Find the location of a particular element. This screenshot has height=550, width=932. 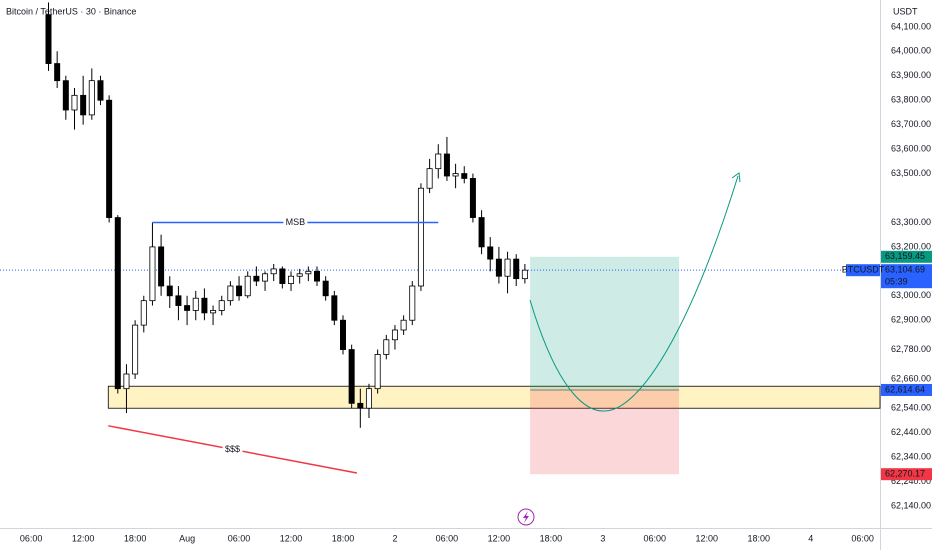

stop-price-label-bg is located at coordinates (906, 474).